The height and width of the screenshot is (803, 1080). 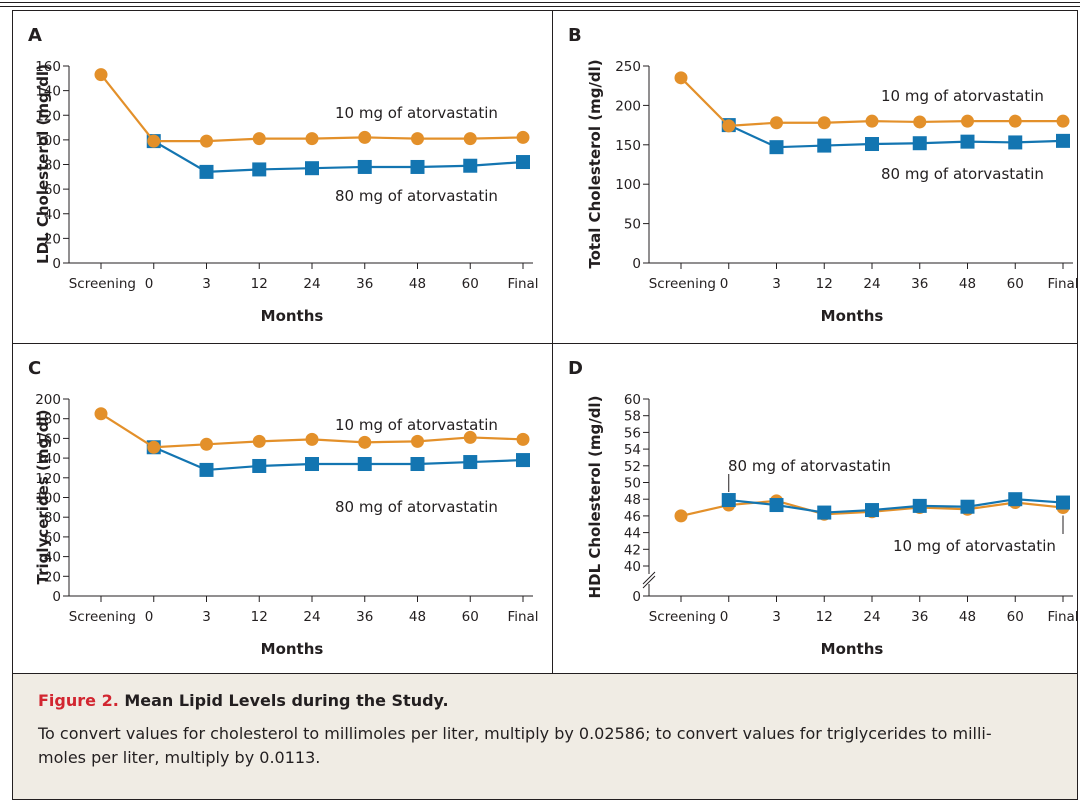 I want to click on x-tick-label: 12, so click(x=259, y=284).